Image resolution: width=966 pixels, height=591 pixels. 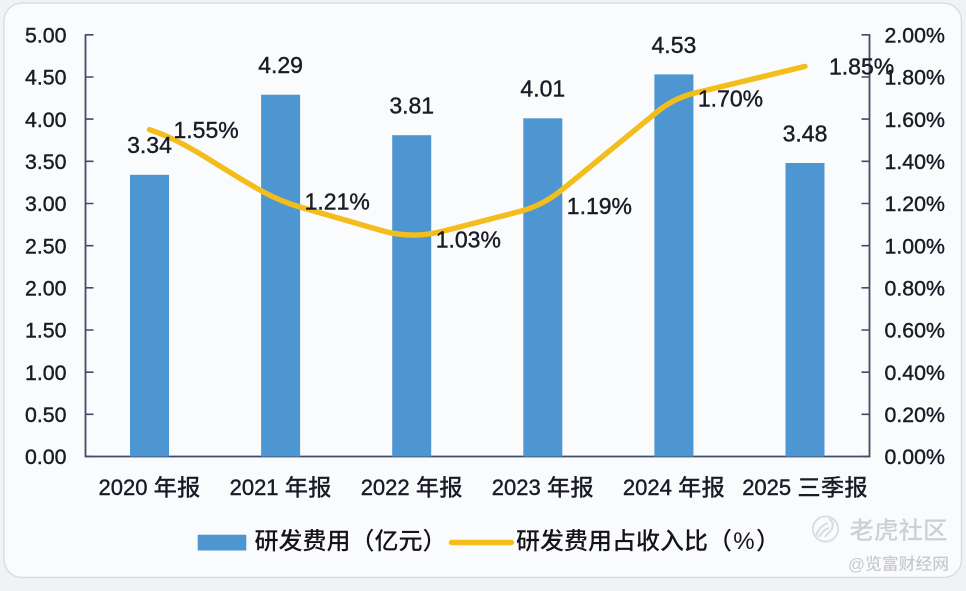 I want to click on svg-text: 2.00%, so click(x=915, y=35).